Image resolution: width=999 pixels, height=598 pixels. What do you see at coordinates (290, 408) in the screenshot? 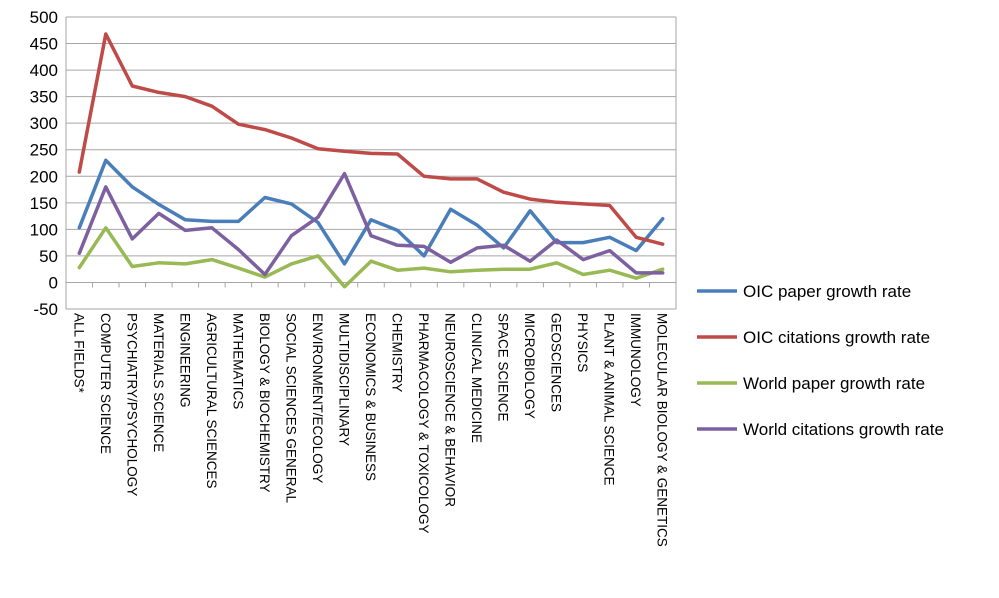
I see `x-tick-label: SOCIAL SCIENCES GENERAL` at bounding box center [290, 408].